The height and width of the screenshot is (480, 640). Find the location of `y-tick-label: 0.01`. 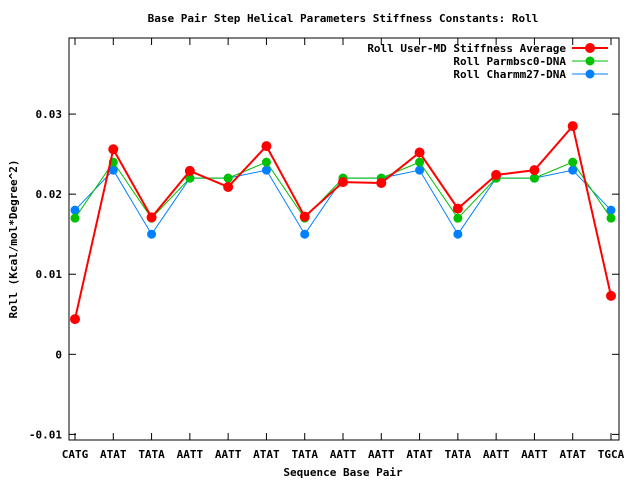

y-tick-label: 0.01 is located at coordinates (49, 274).